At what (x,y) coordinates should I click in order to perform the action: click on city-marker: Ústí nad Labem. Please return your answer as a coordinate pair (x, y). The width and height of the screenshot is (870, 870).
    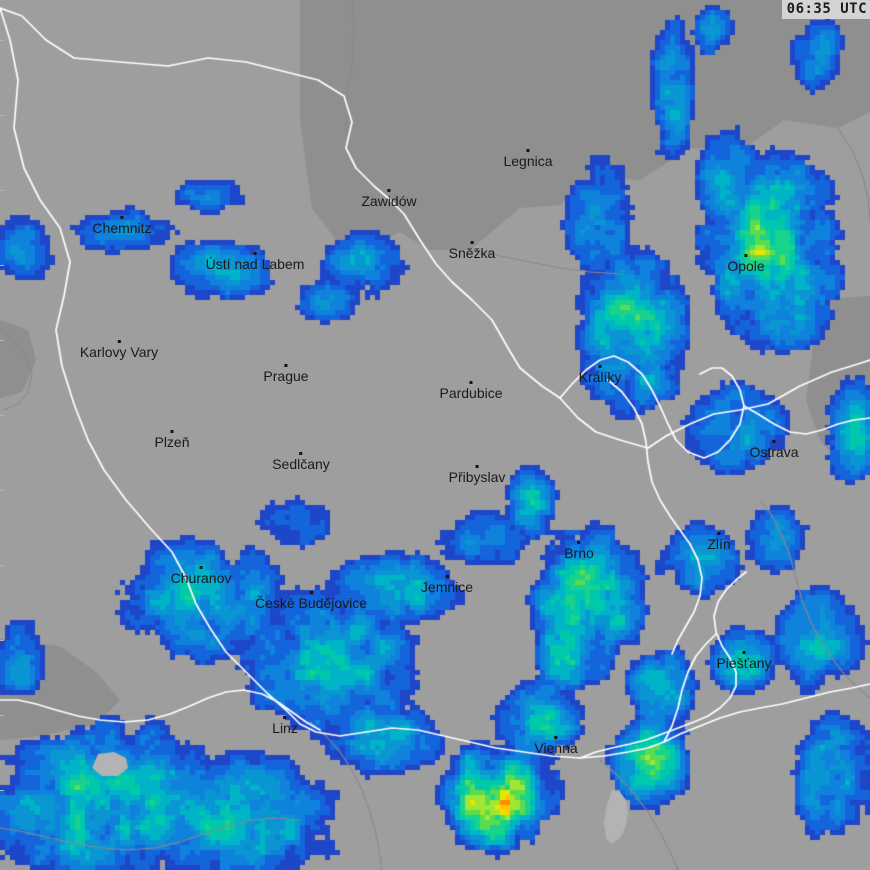
    Looking at the image, I should click on (255, 262).